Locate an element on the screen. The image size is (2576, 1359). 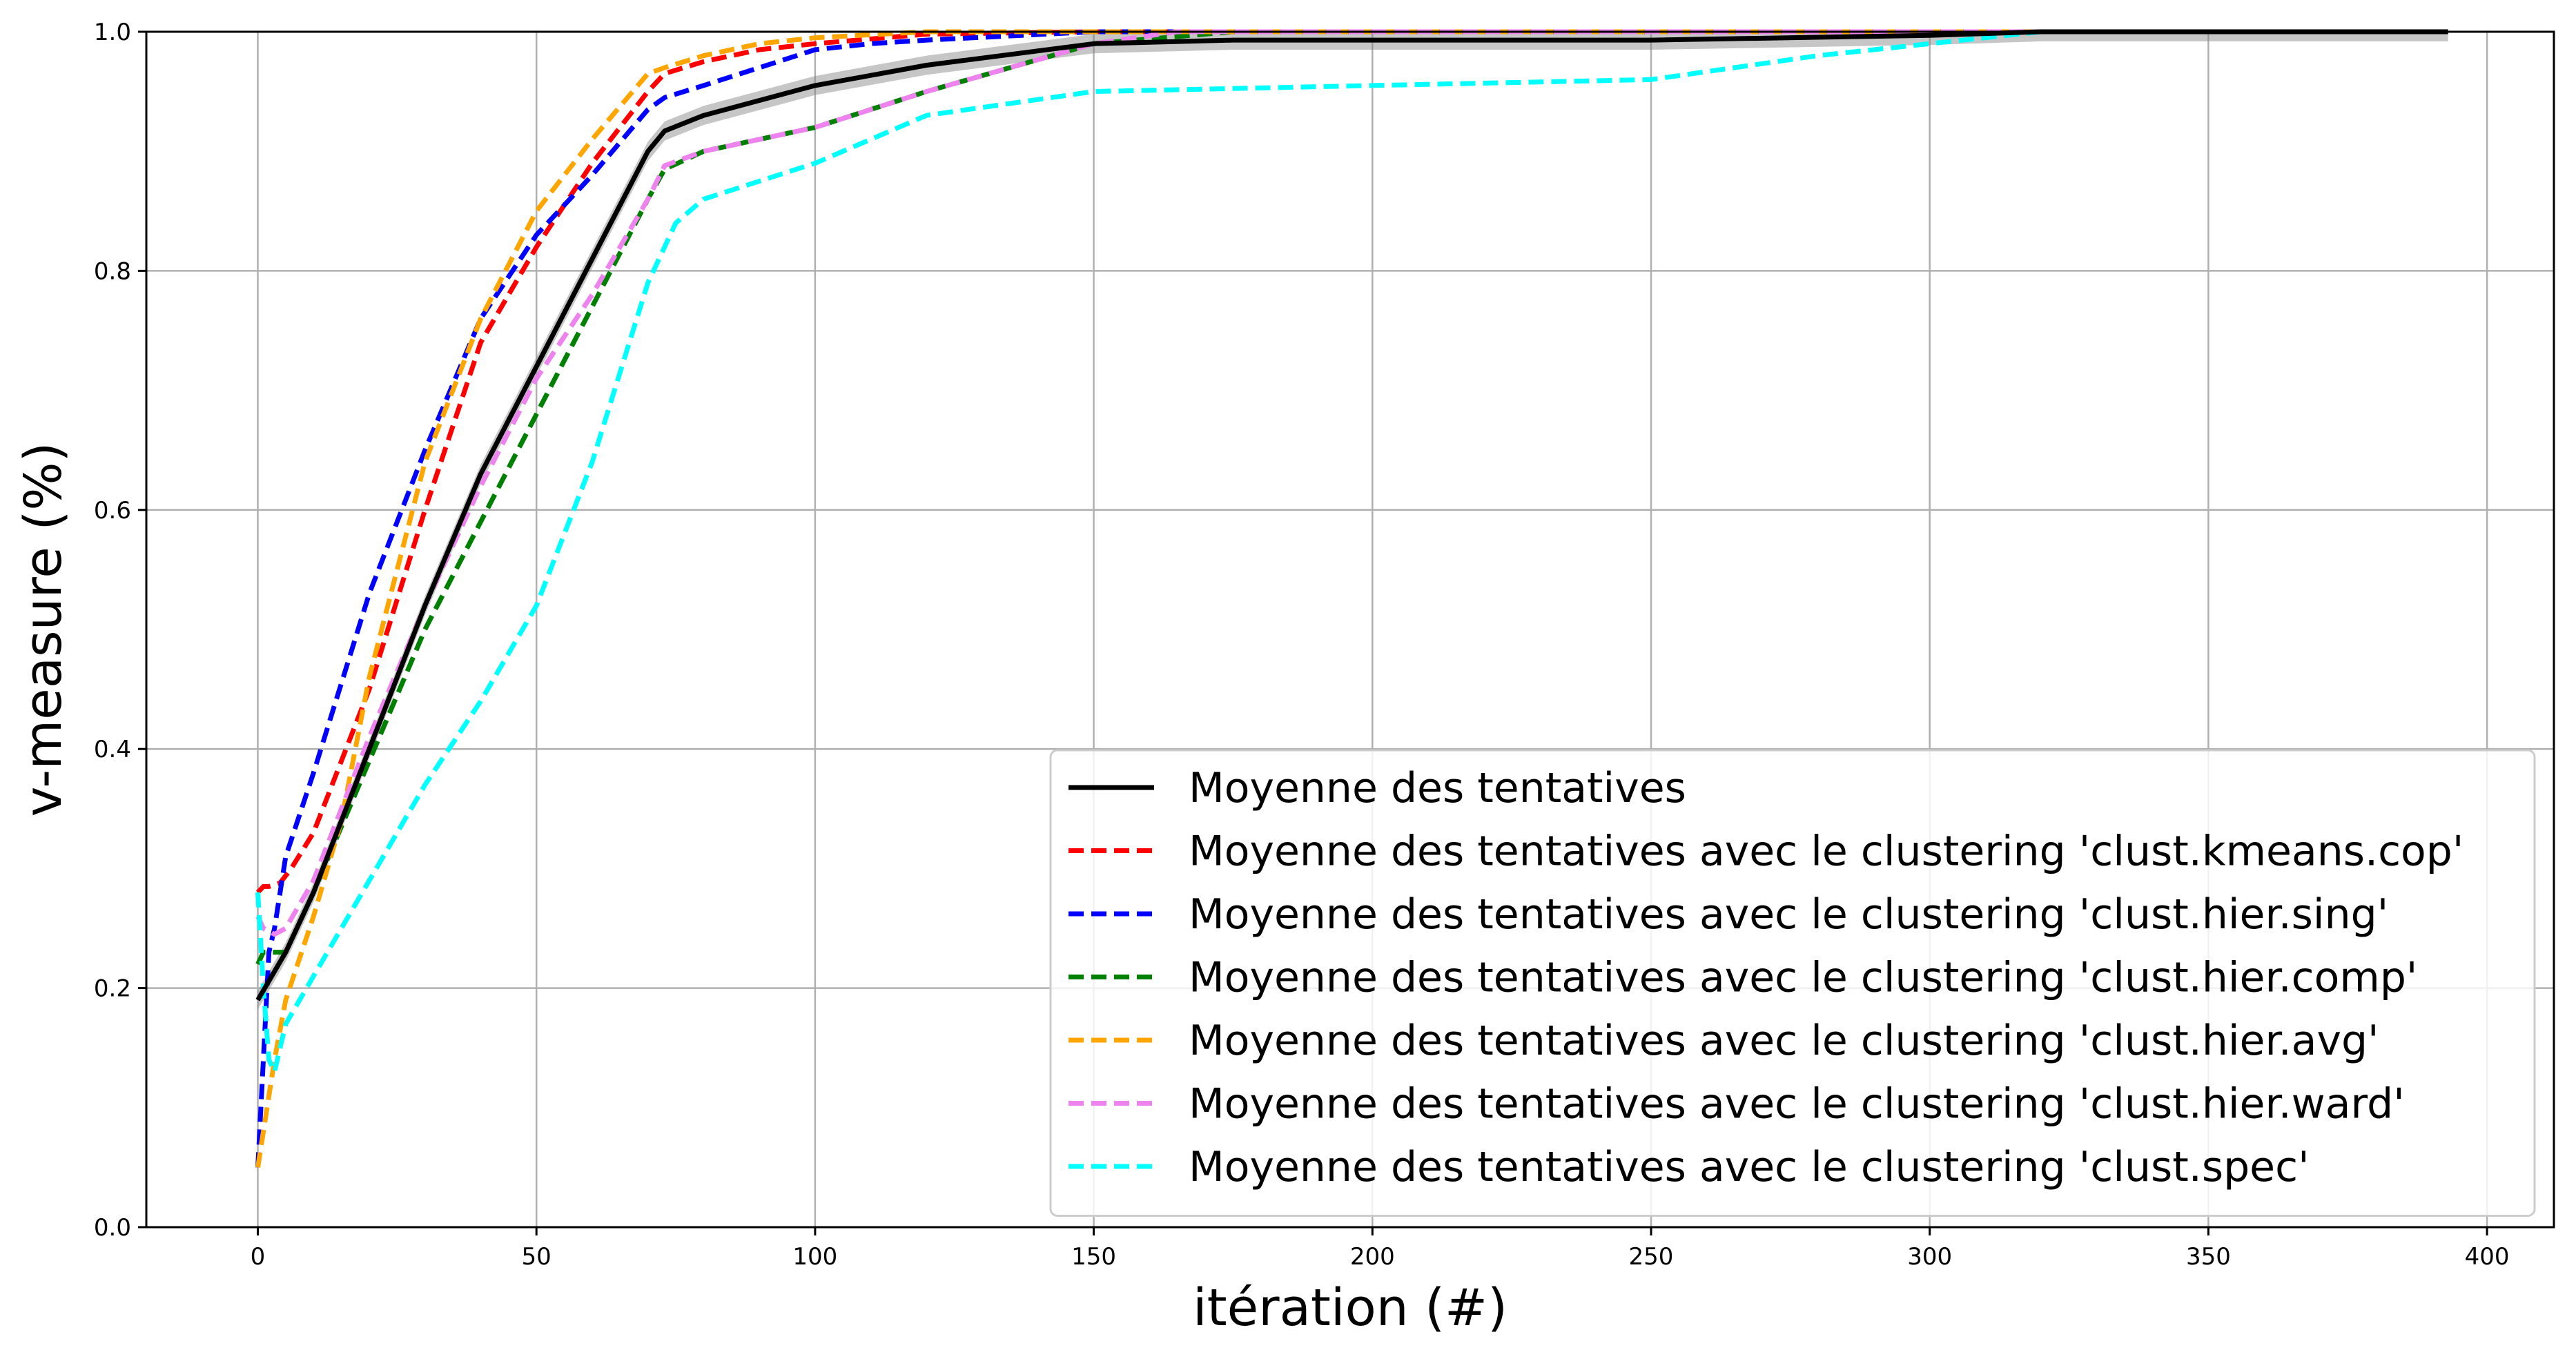
x-tick-label: 250 is located at coordinates (1651, 1257).